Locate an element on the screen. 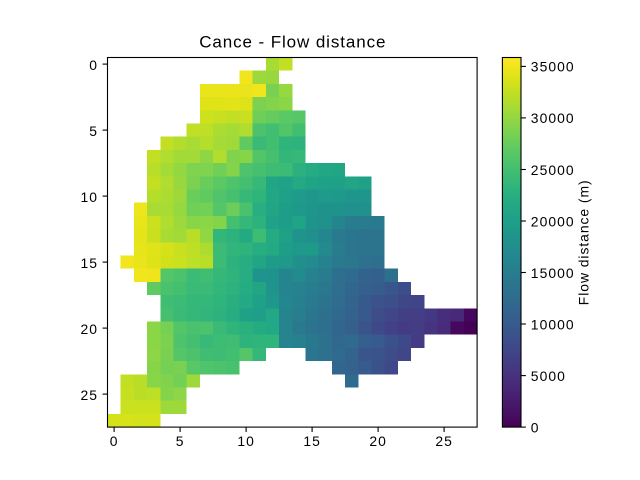 The height and width of the screenshot is (480, 640). svg-text: 25000 is located at coordinates (553, 170).